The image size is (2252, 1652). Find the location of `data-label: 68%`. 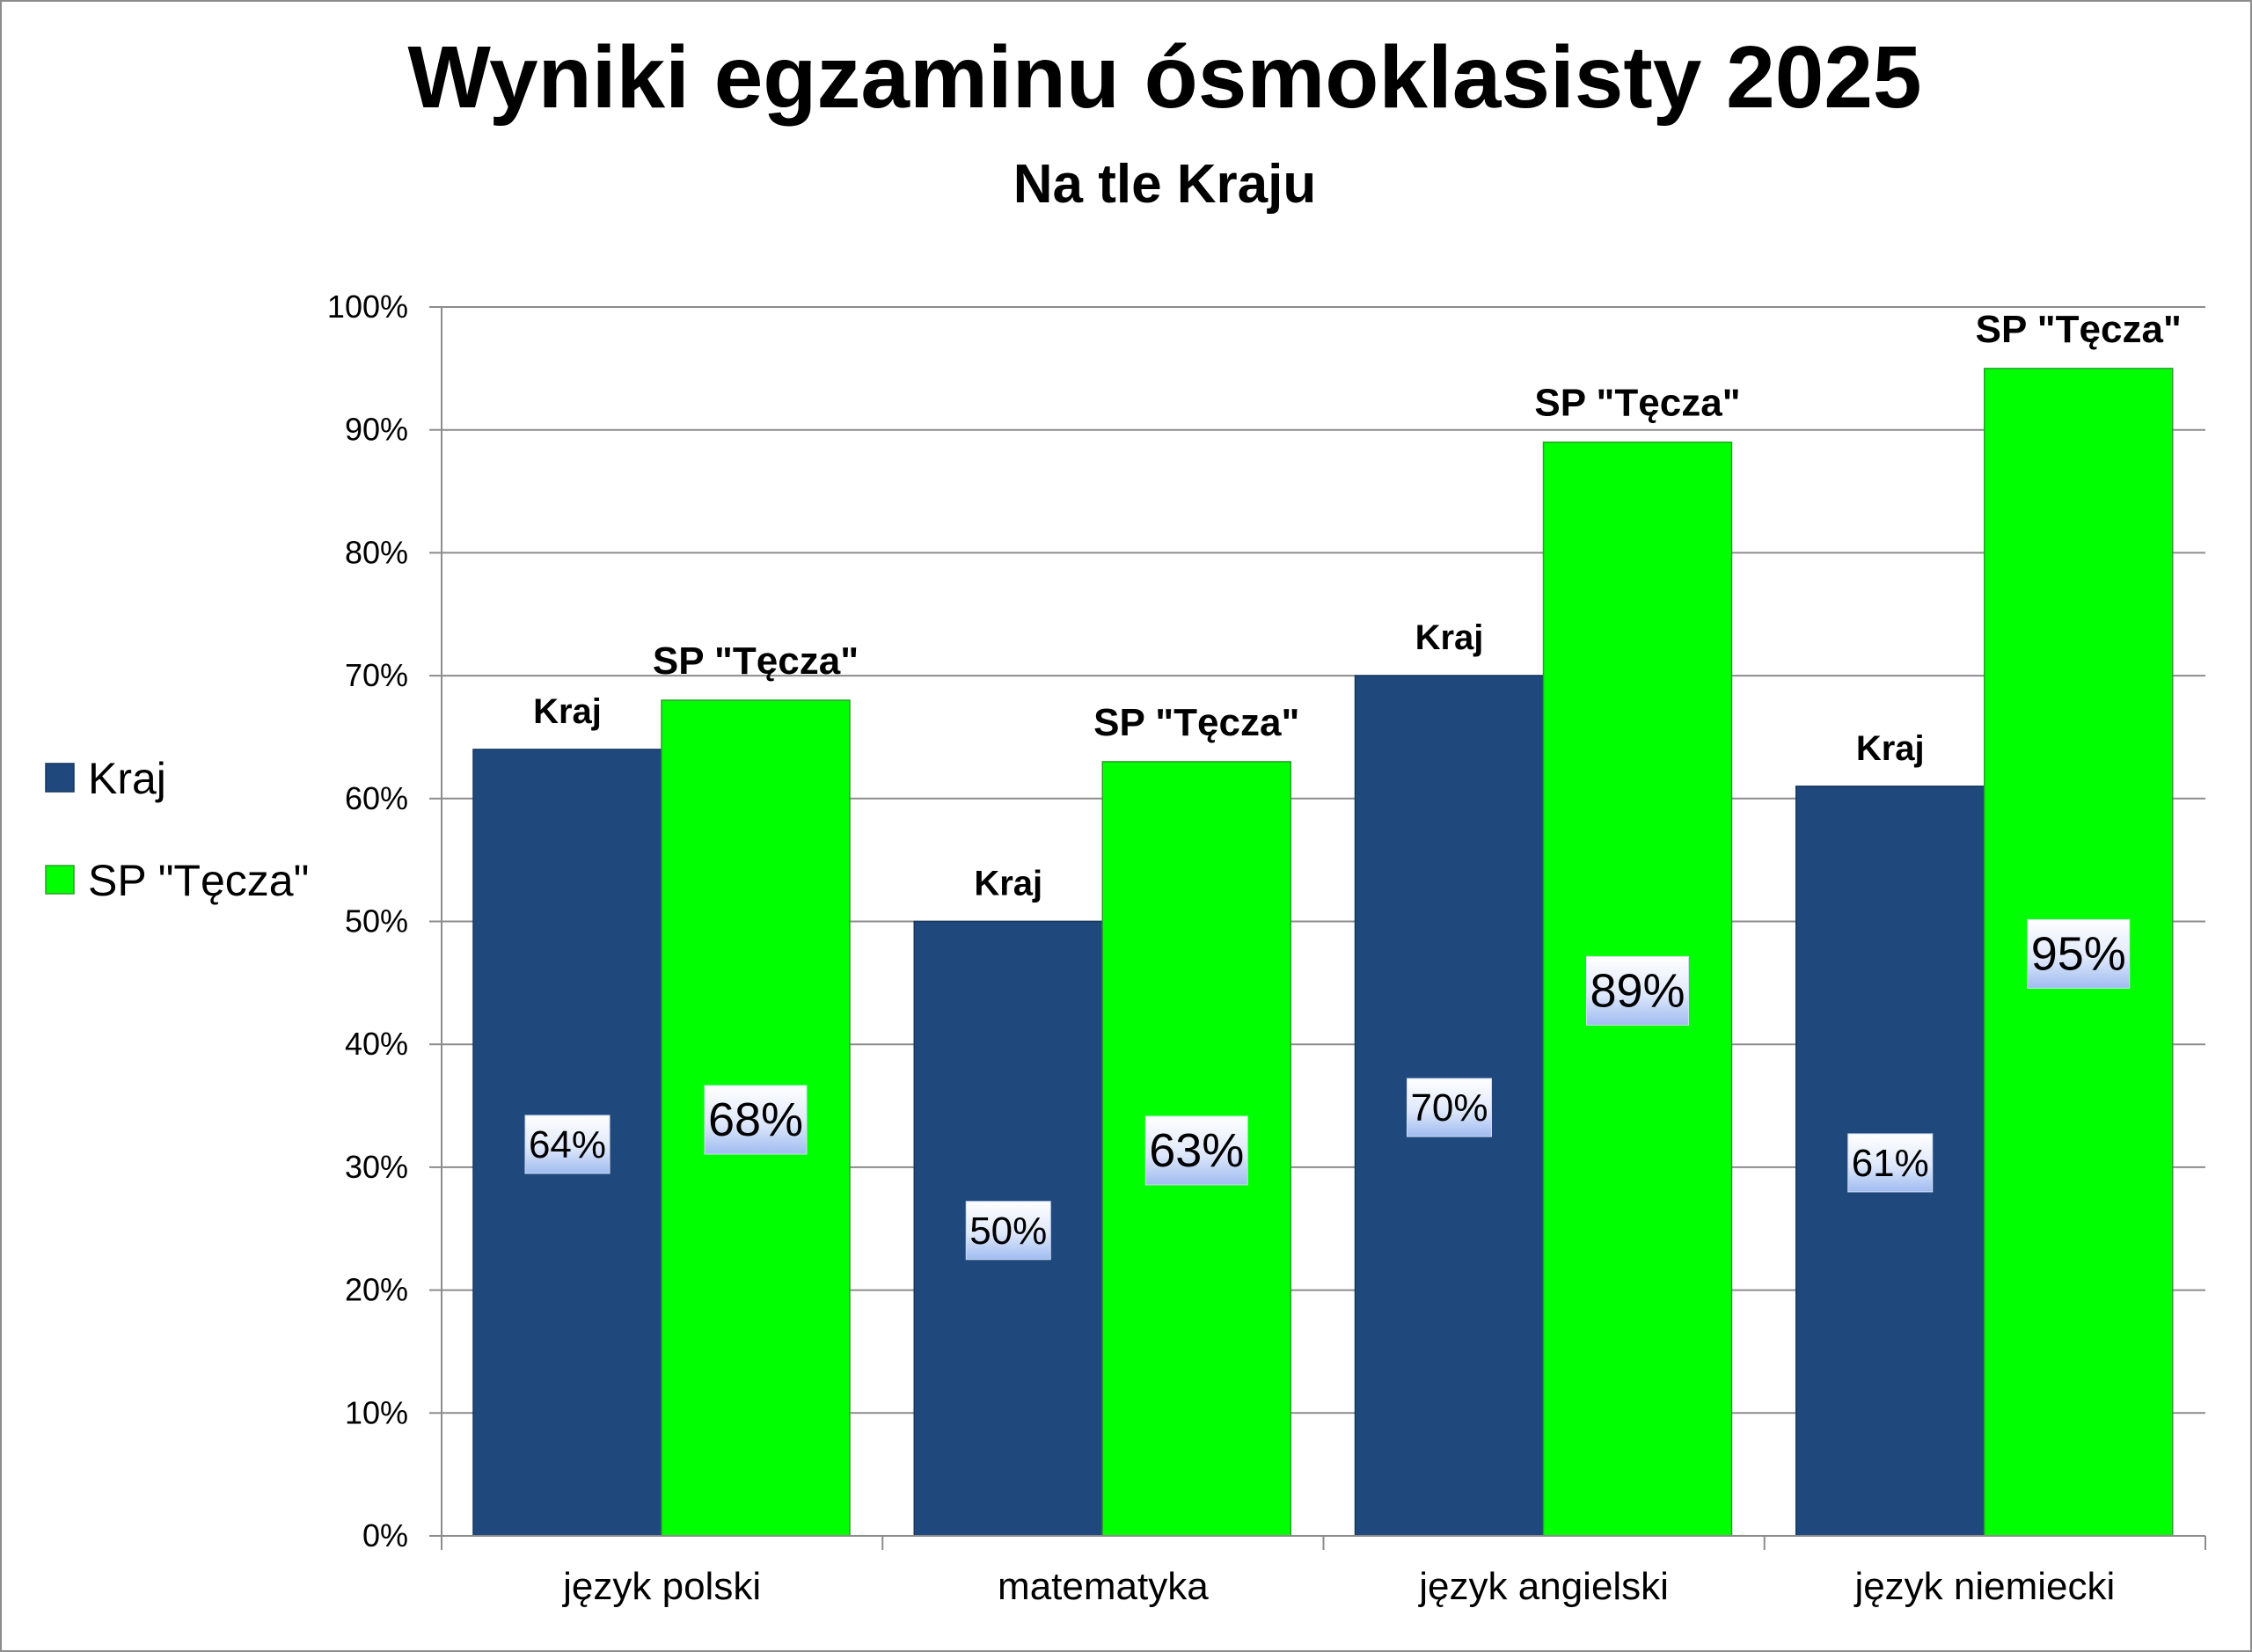

data-label: 68% is located at coordinates (755, 1119).